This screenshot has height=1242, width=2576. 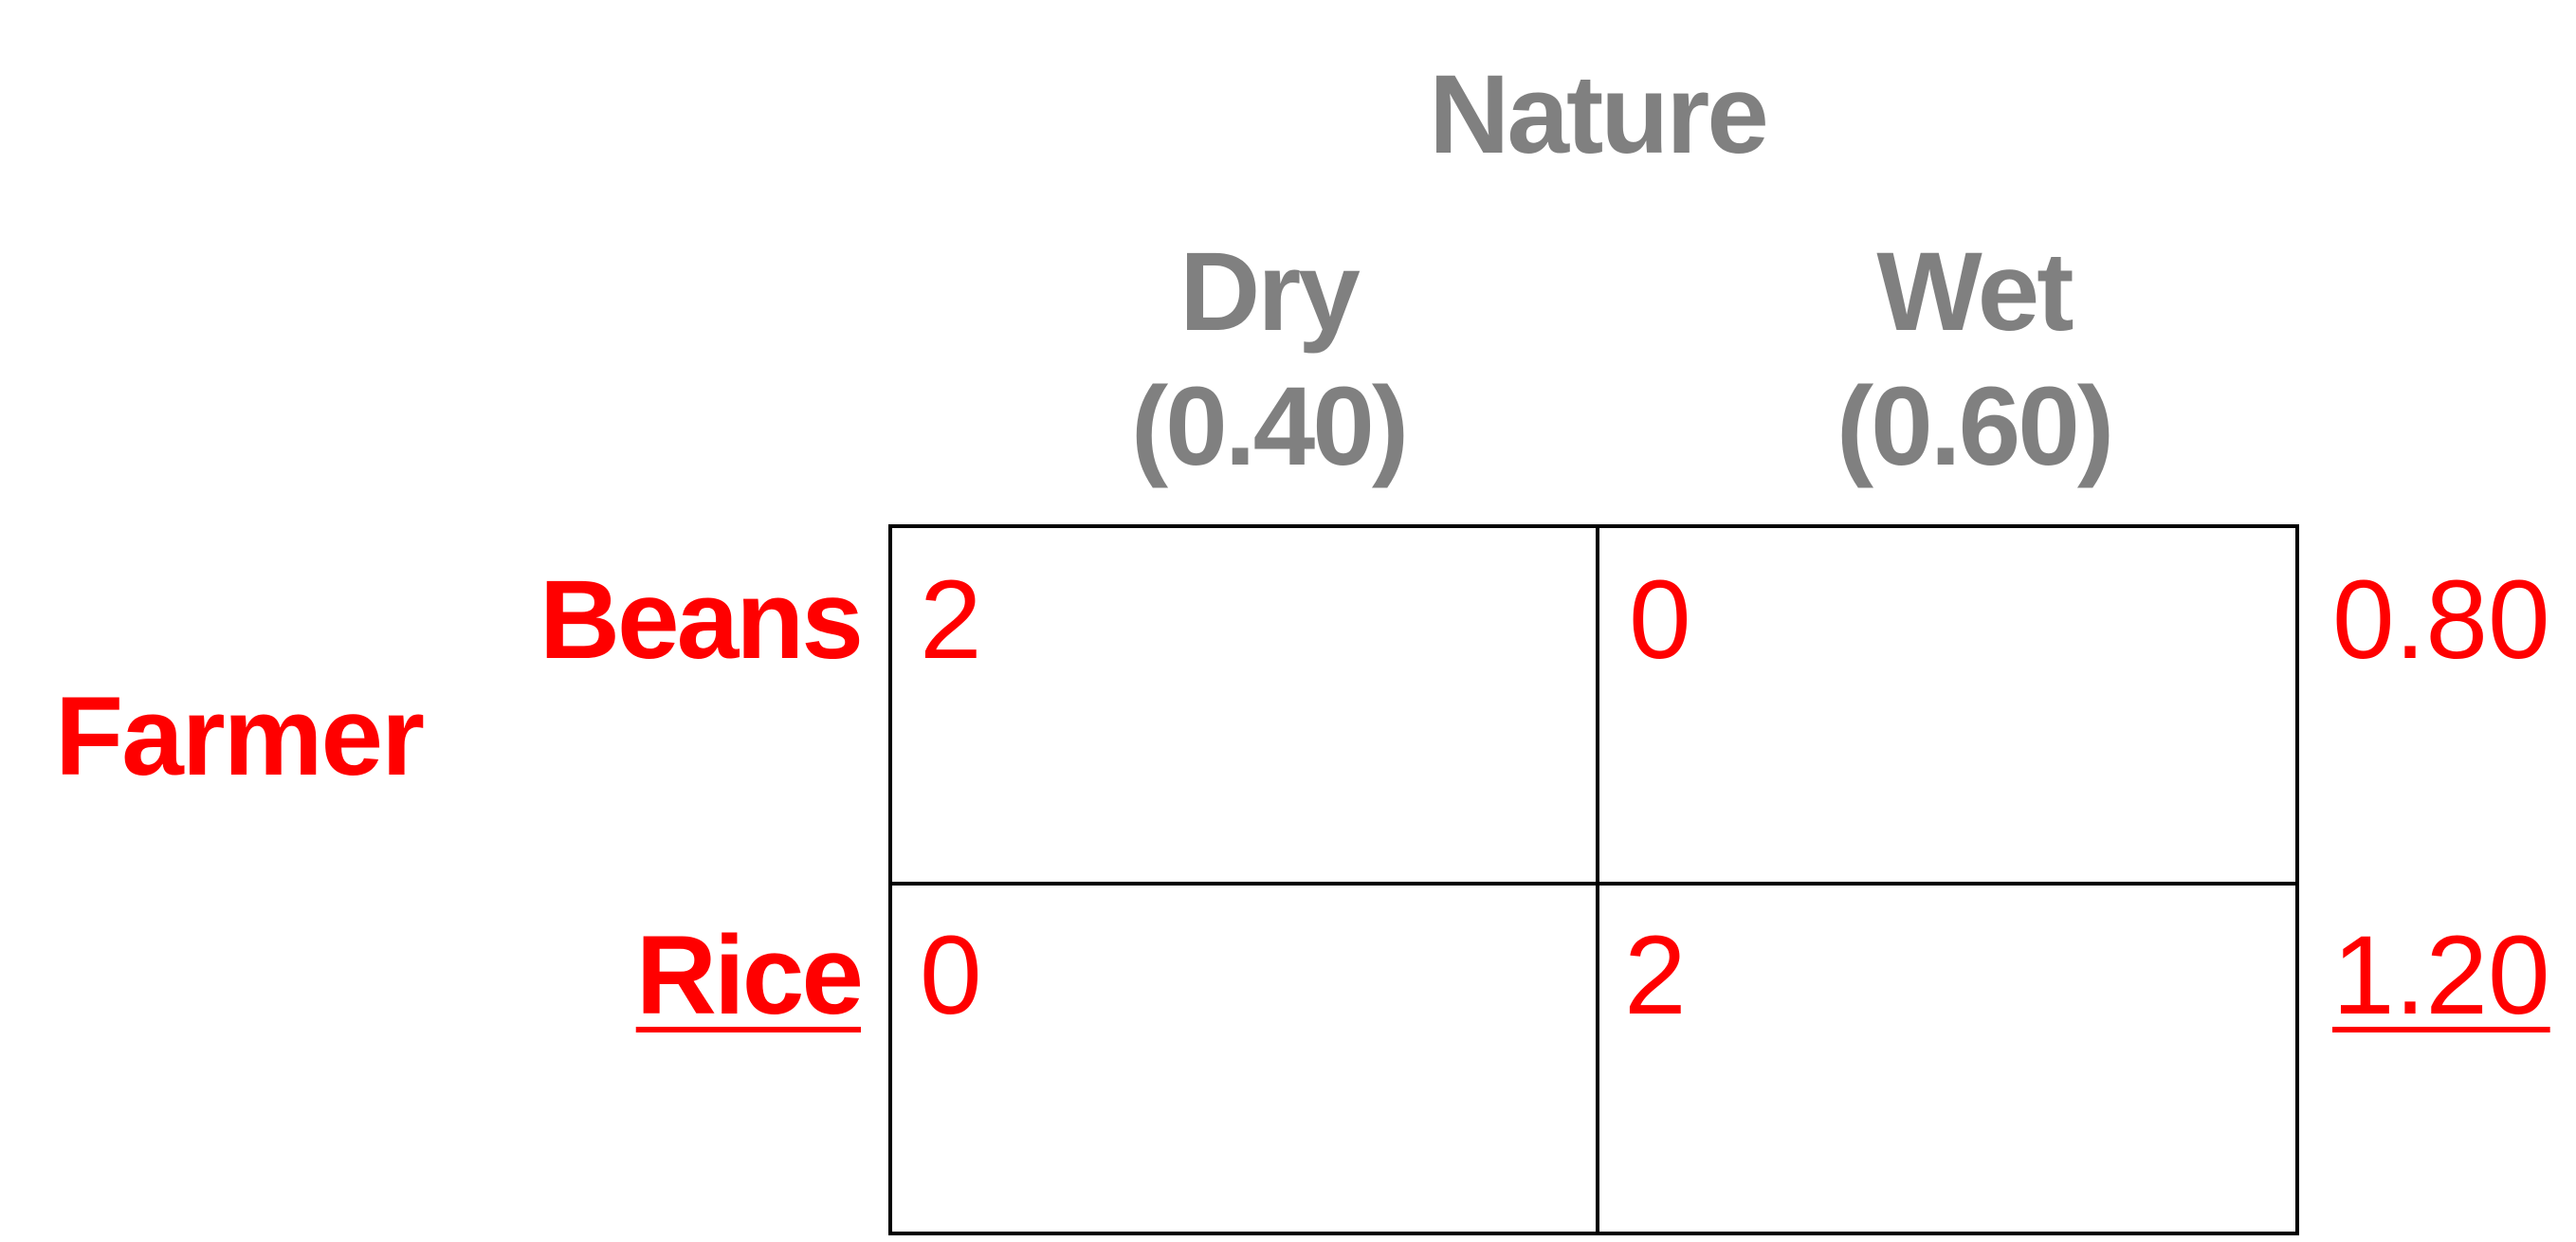 I want to click on grid-divider-horizontal, so click(x=1593, y=884).